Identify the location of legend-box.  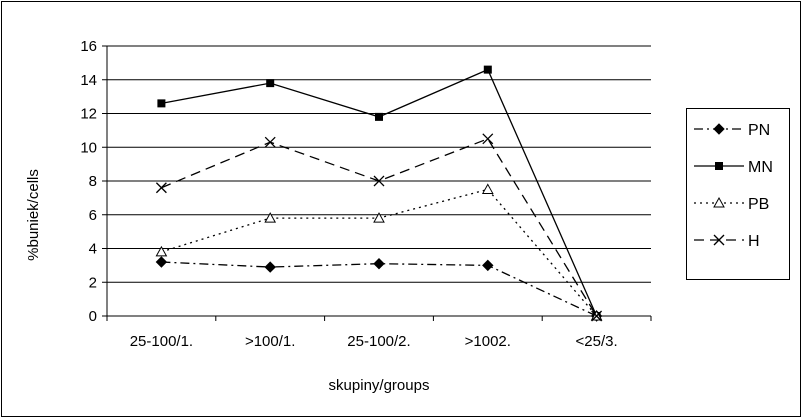
(738, 194).